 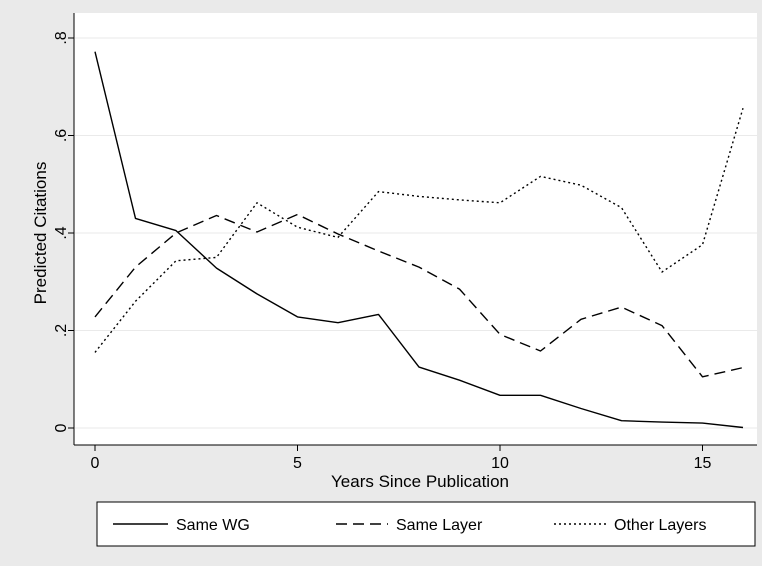 I want to click on y-tick-label: .4, so click(x=61, y=232).